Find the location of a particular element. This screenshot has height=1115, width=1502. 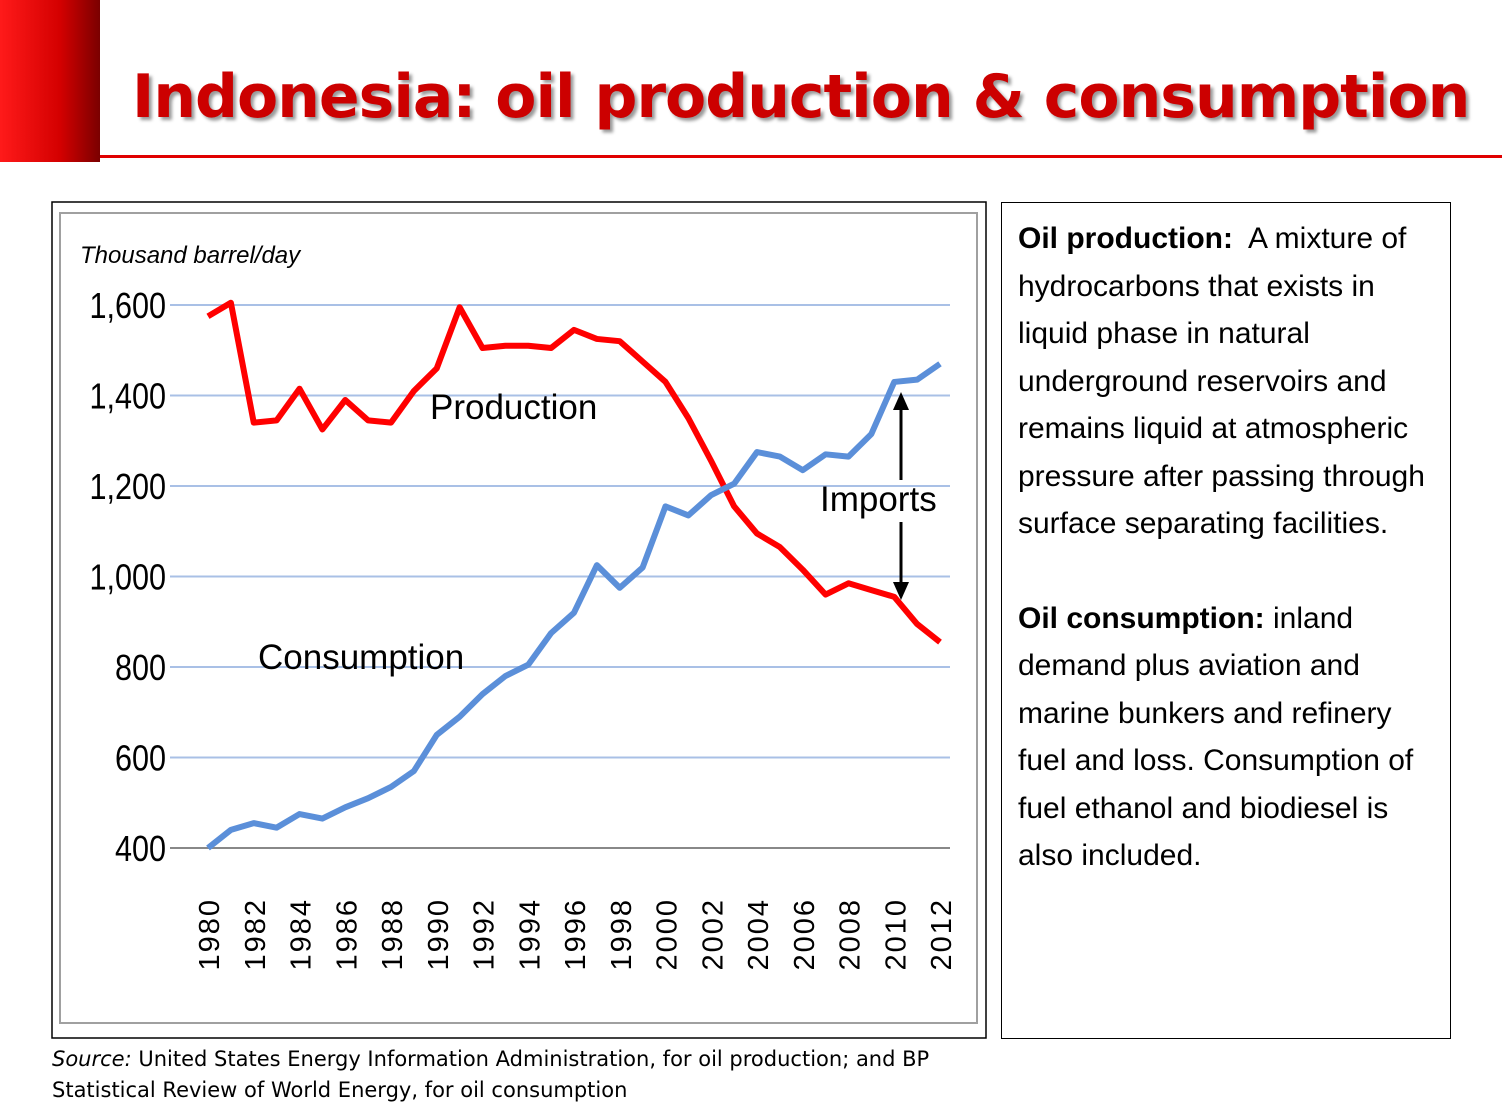

x-tick-label: 2004 is located at coordinates (759, 934).